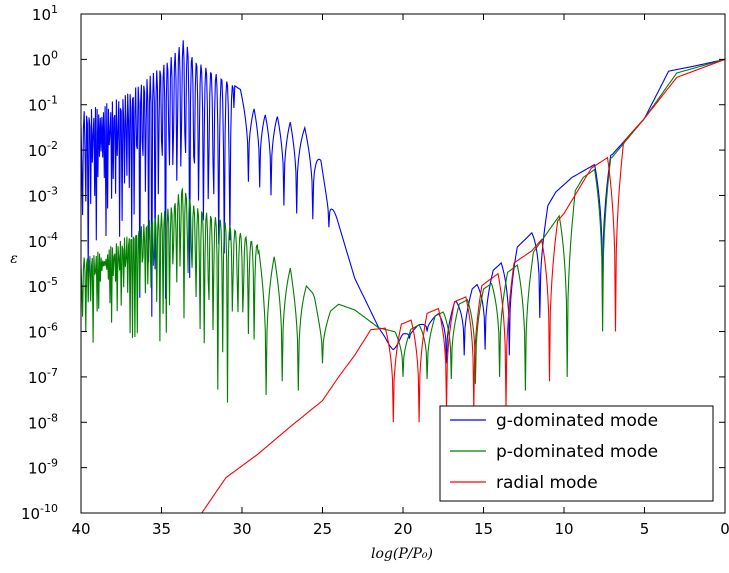 The image size is (729, 573). Describe the element at coordinates (322, 529) in the screenshot. I see `x-tick-label: 25` at that location.